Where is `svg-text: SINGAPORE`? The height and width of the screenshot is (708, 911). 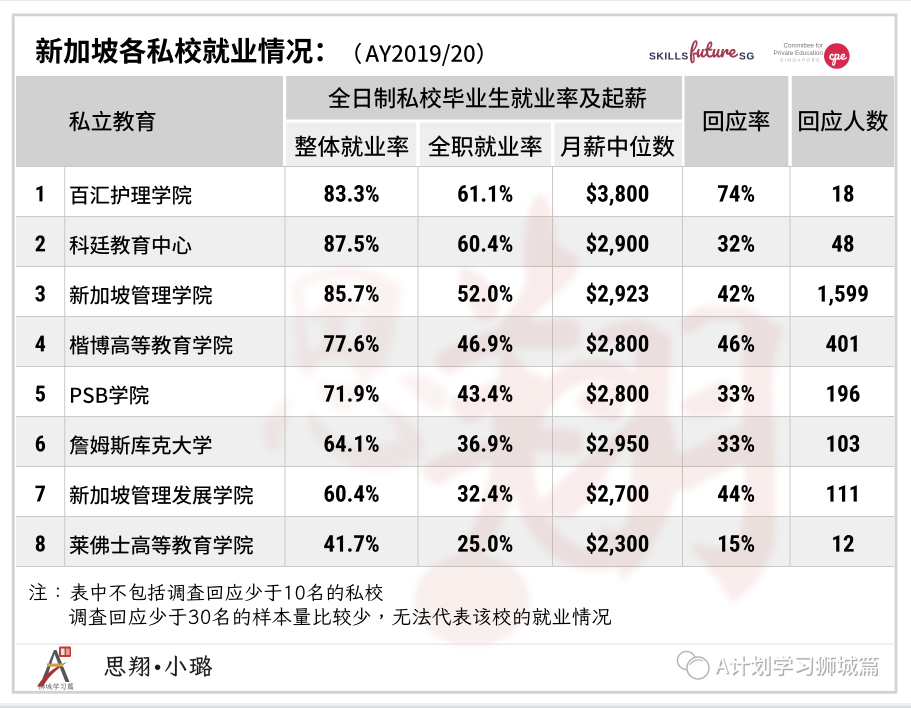 svg-text: SINGAPORE is located at coordinates (800, 60).